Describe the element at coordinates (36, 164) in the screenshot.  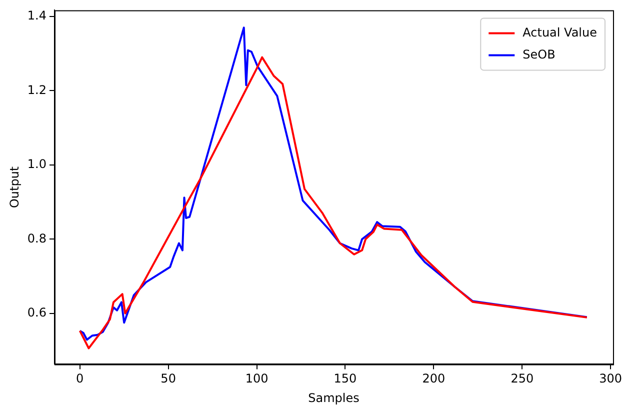
I see `y-tick-label: 1.0` at that location.